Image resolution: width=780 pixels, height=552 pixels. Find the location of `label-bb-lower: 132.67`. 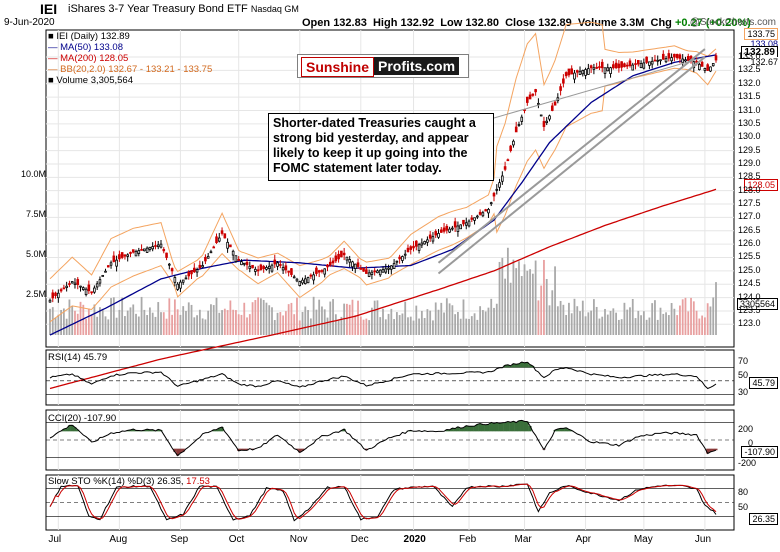

label-bb-lower: 132.67 is located at coordinates (764, 62).